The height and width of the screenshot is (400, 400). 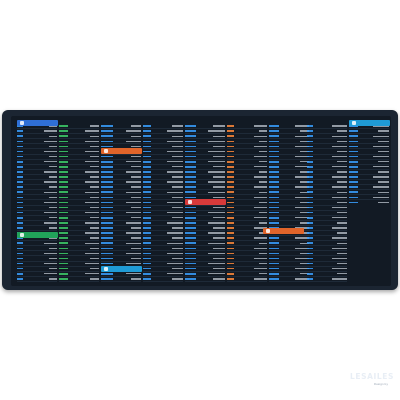 I want to click on shortcut-column, so click(x=163, y=203).